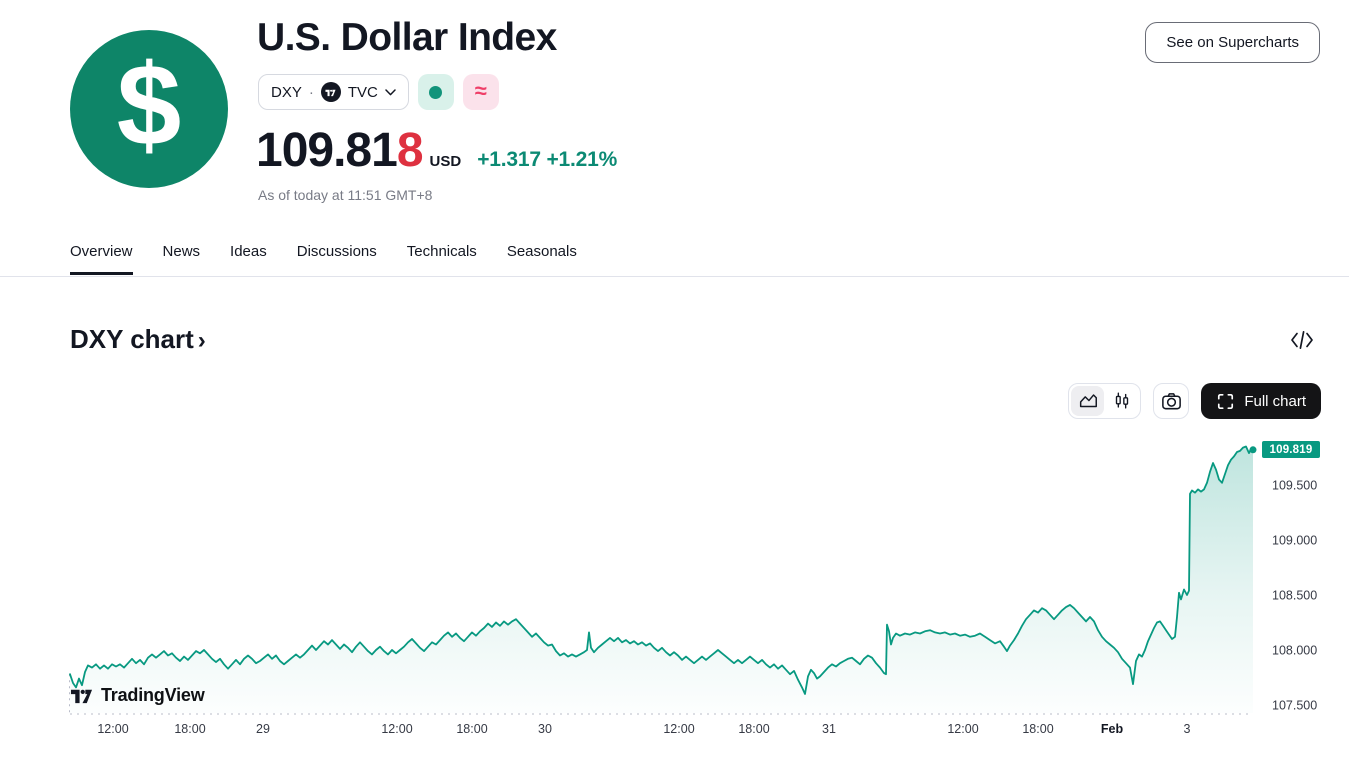 The width and height of the screenshot is (1349, 759). I want to click on x-axis-label: 31, so click(829, 729).